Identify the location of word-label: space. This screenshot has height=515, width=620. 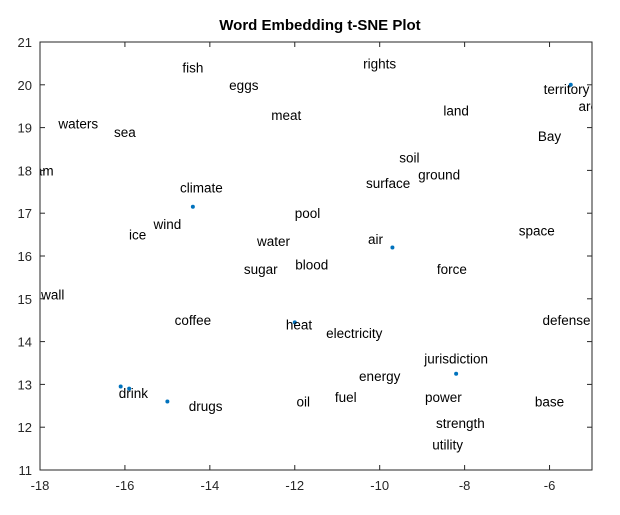
(537, 230).